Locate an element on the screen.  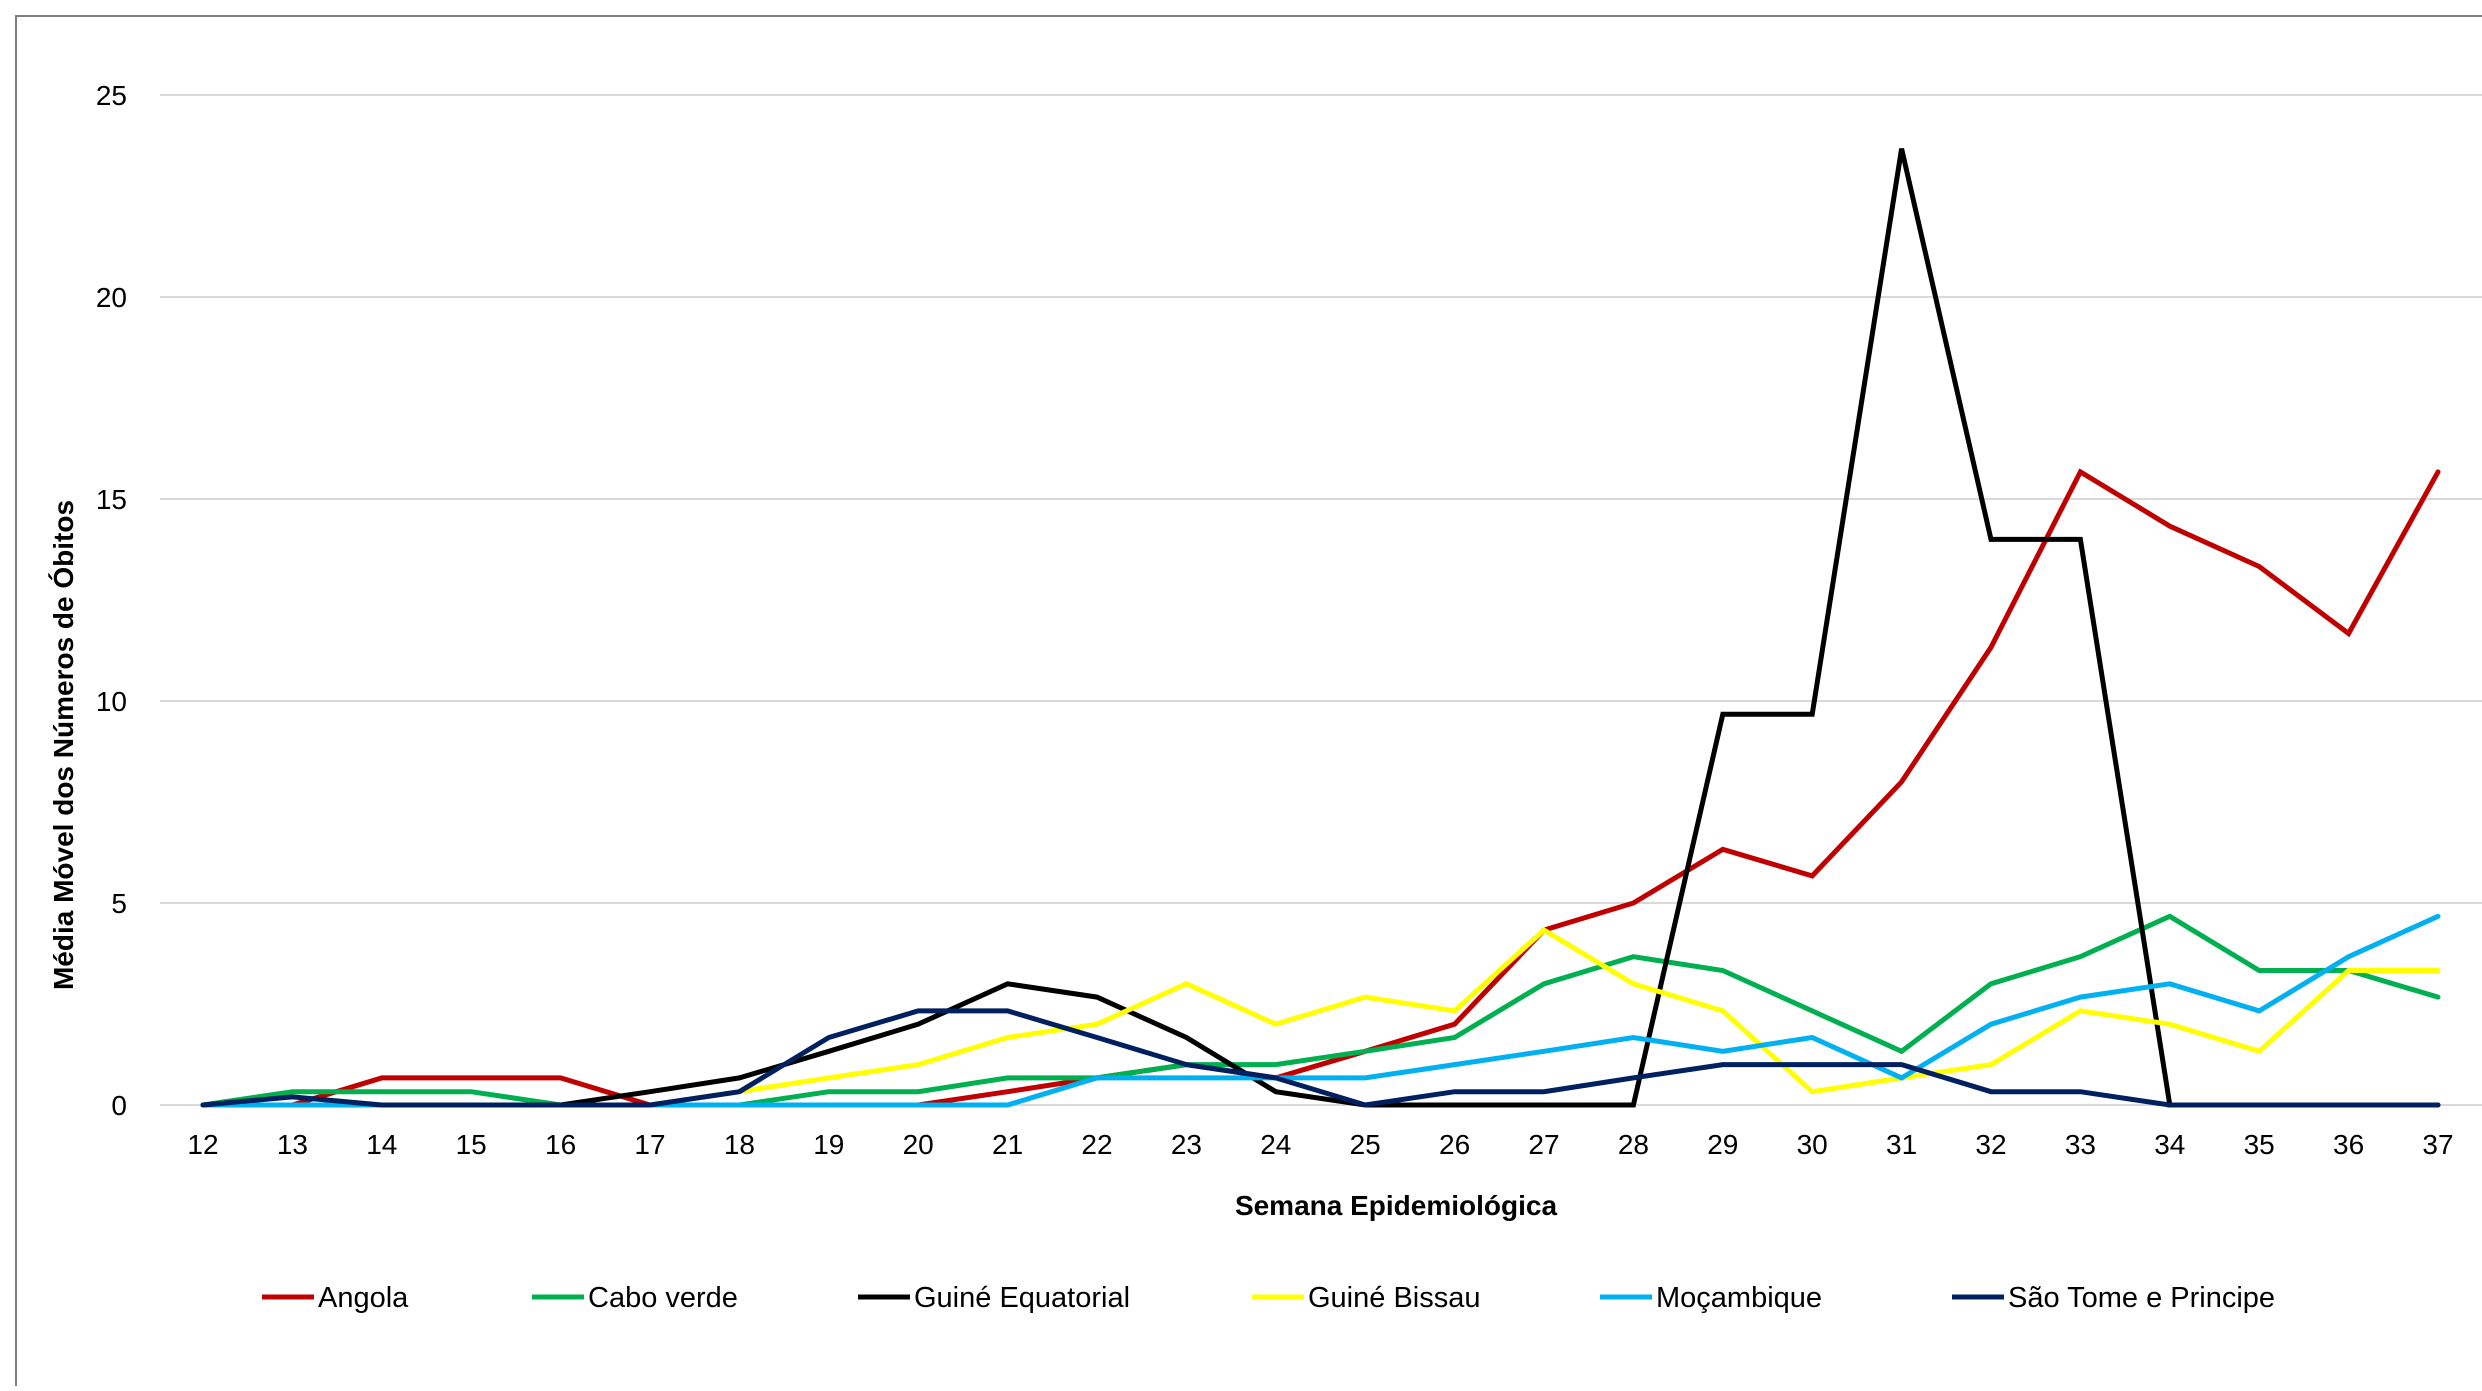
x-tick-label: 19 is located at coordinates (828, 1144).